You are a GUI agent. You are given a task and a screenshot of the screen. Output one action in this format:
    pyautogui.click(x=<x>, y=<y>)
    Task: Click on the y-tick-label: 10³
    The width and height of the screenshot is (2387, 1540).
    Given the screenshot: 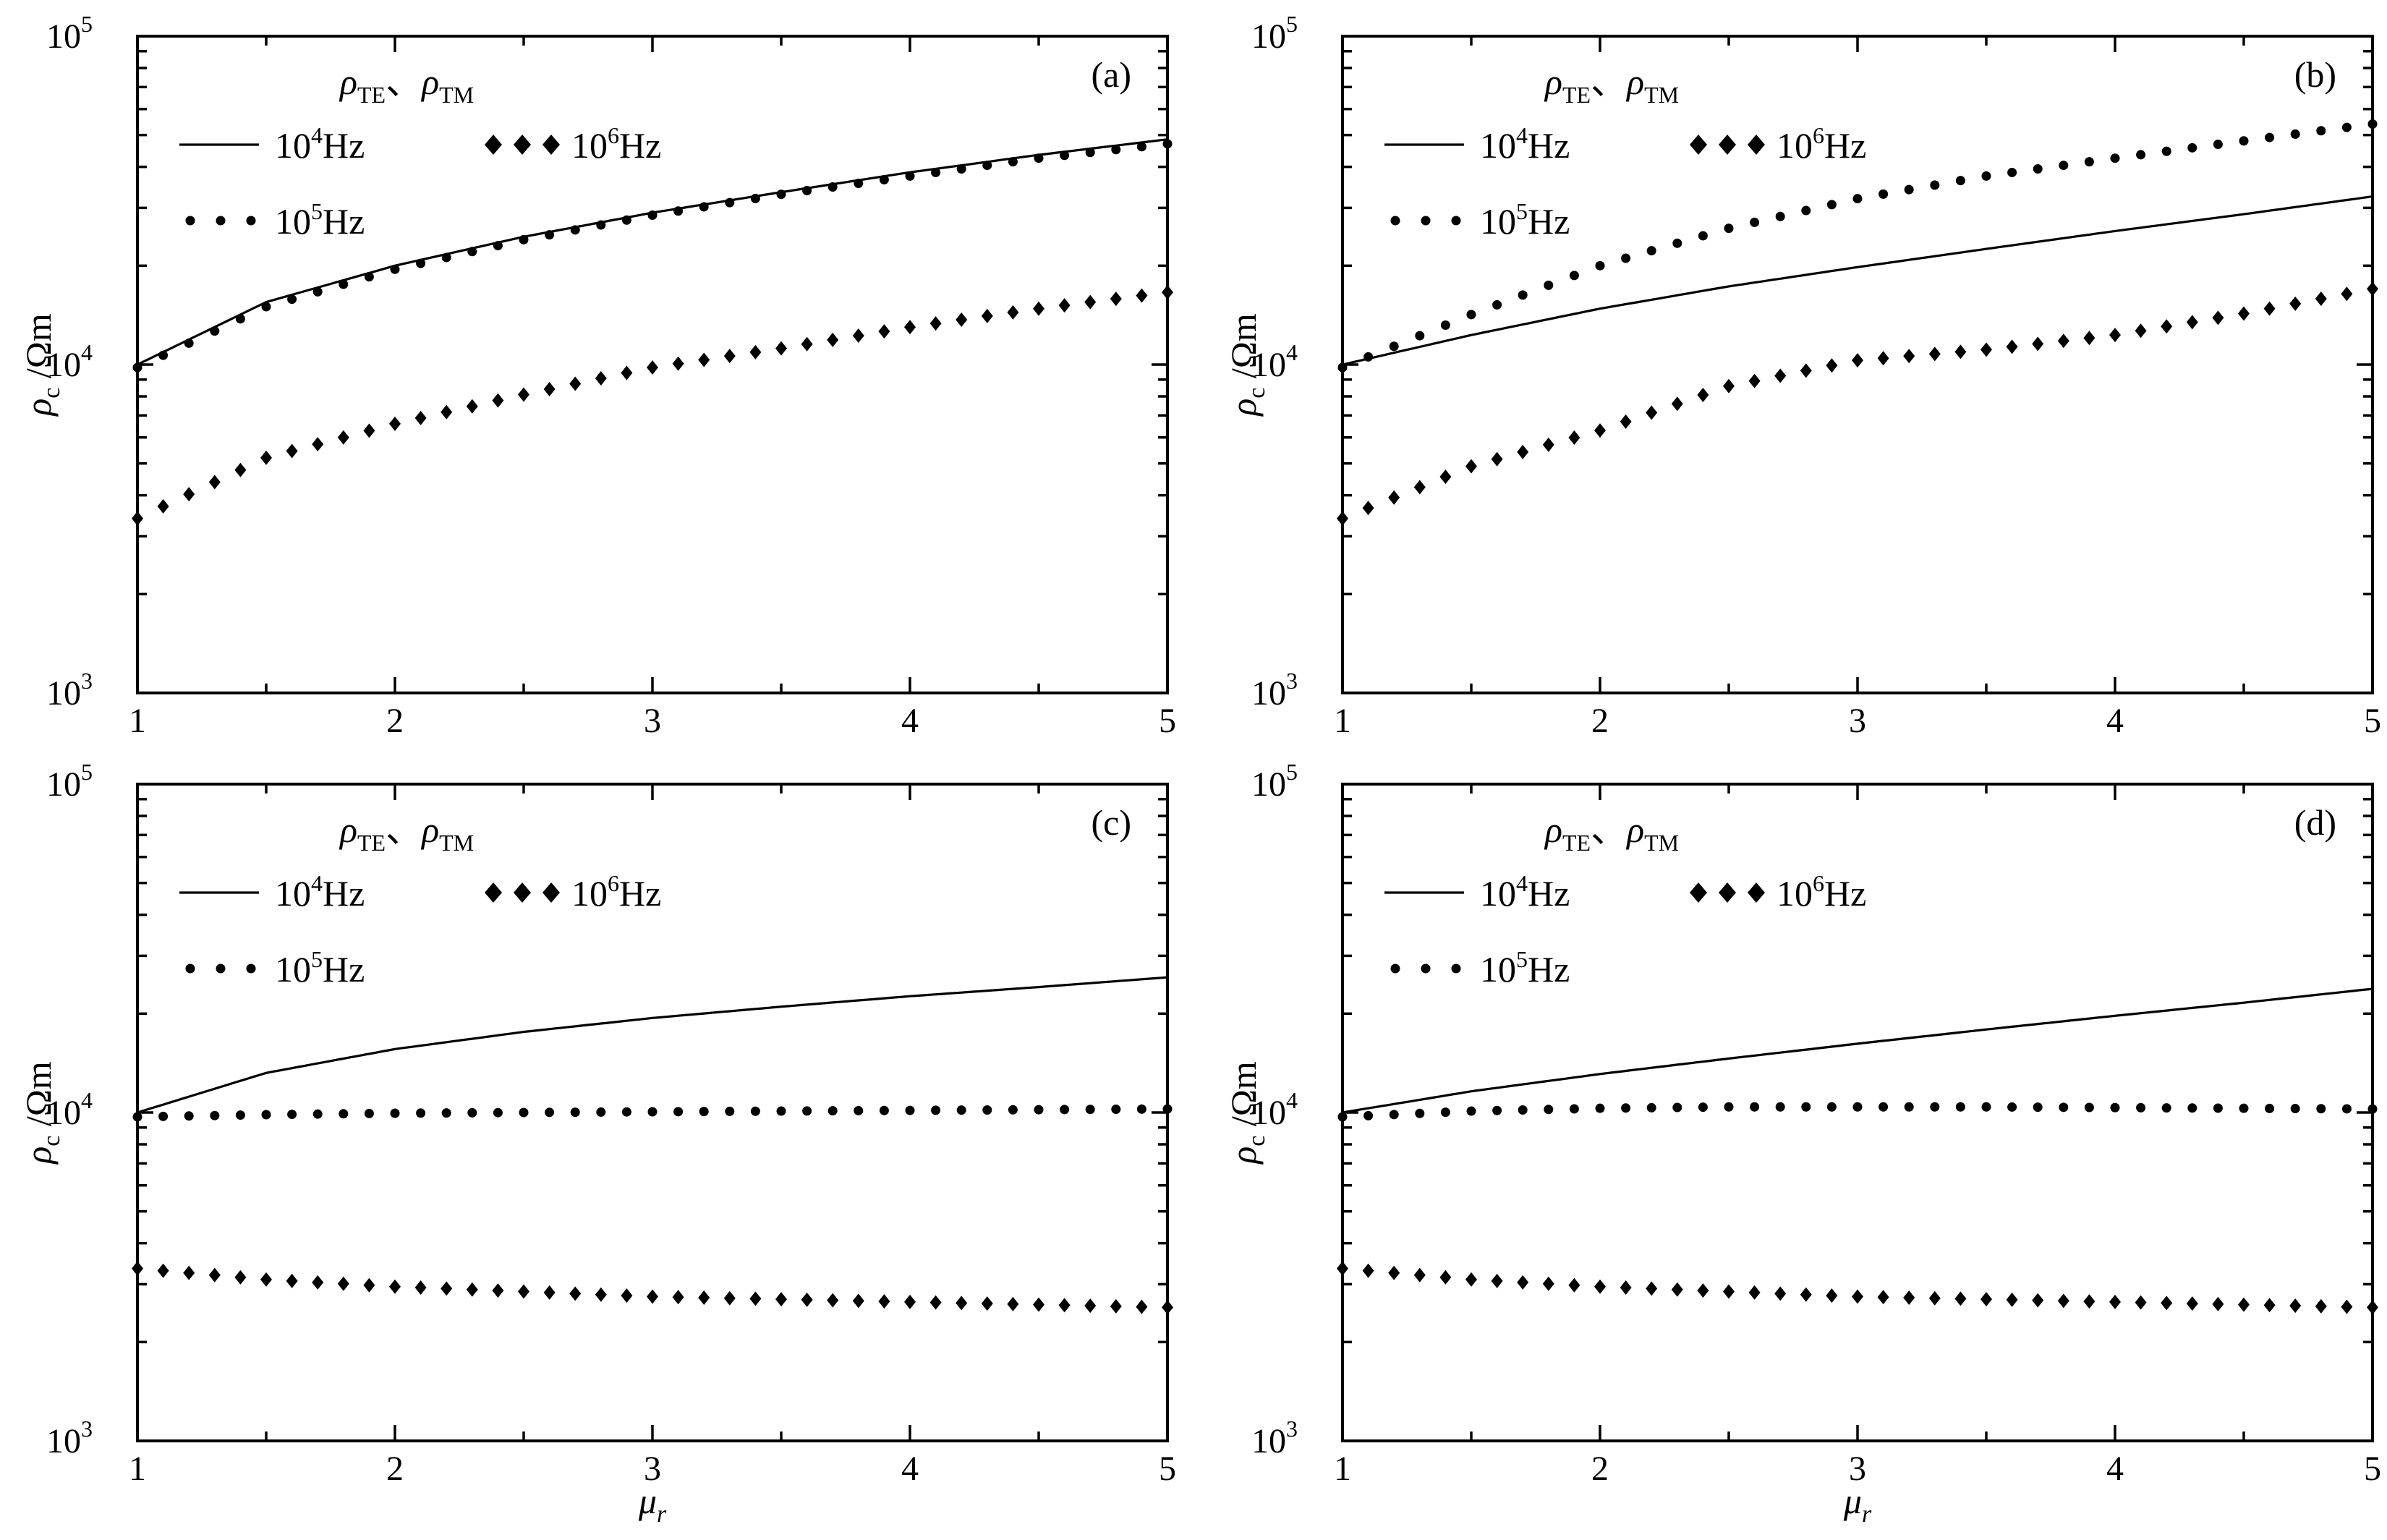 What is the action you would take?
    pyautogui.click(x=1275, y=690)
    